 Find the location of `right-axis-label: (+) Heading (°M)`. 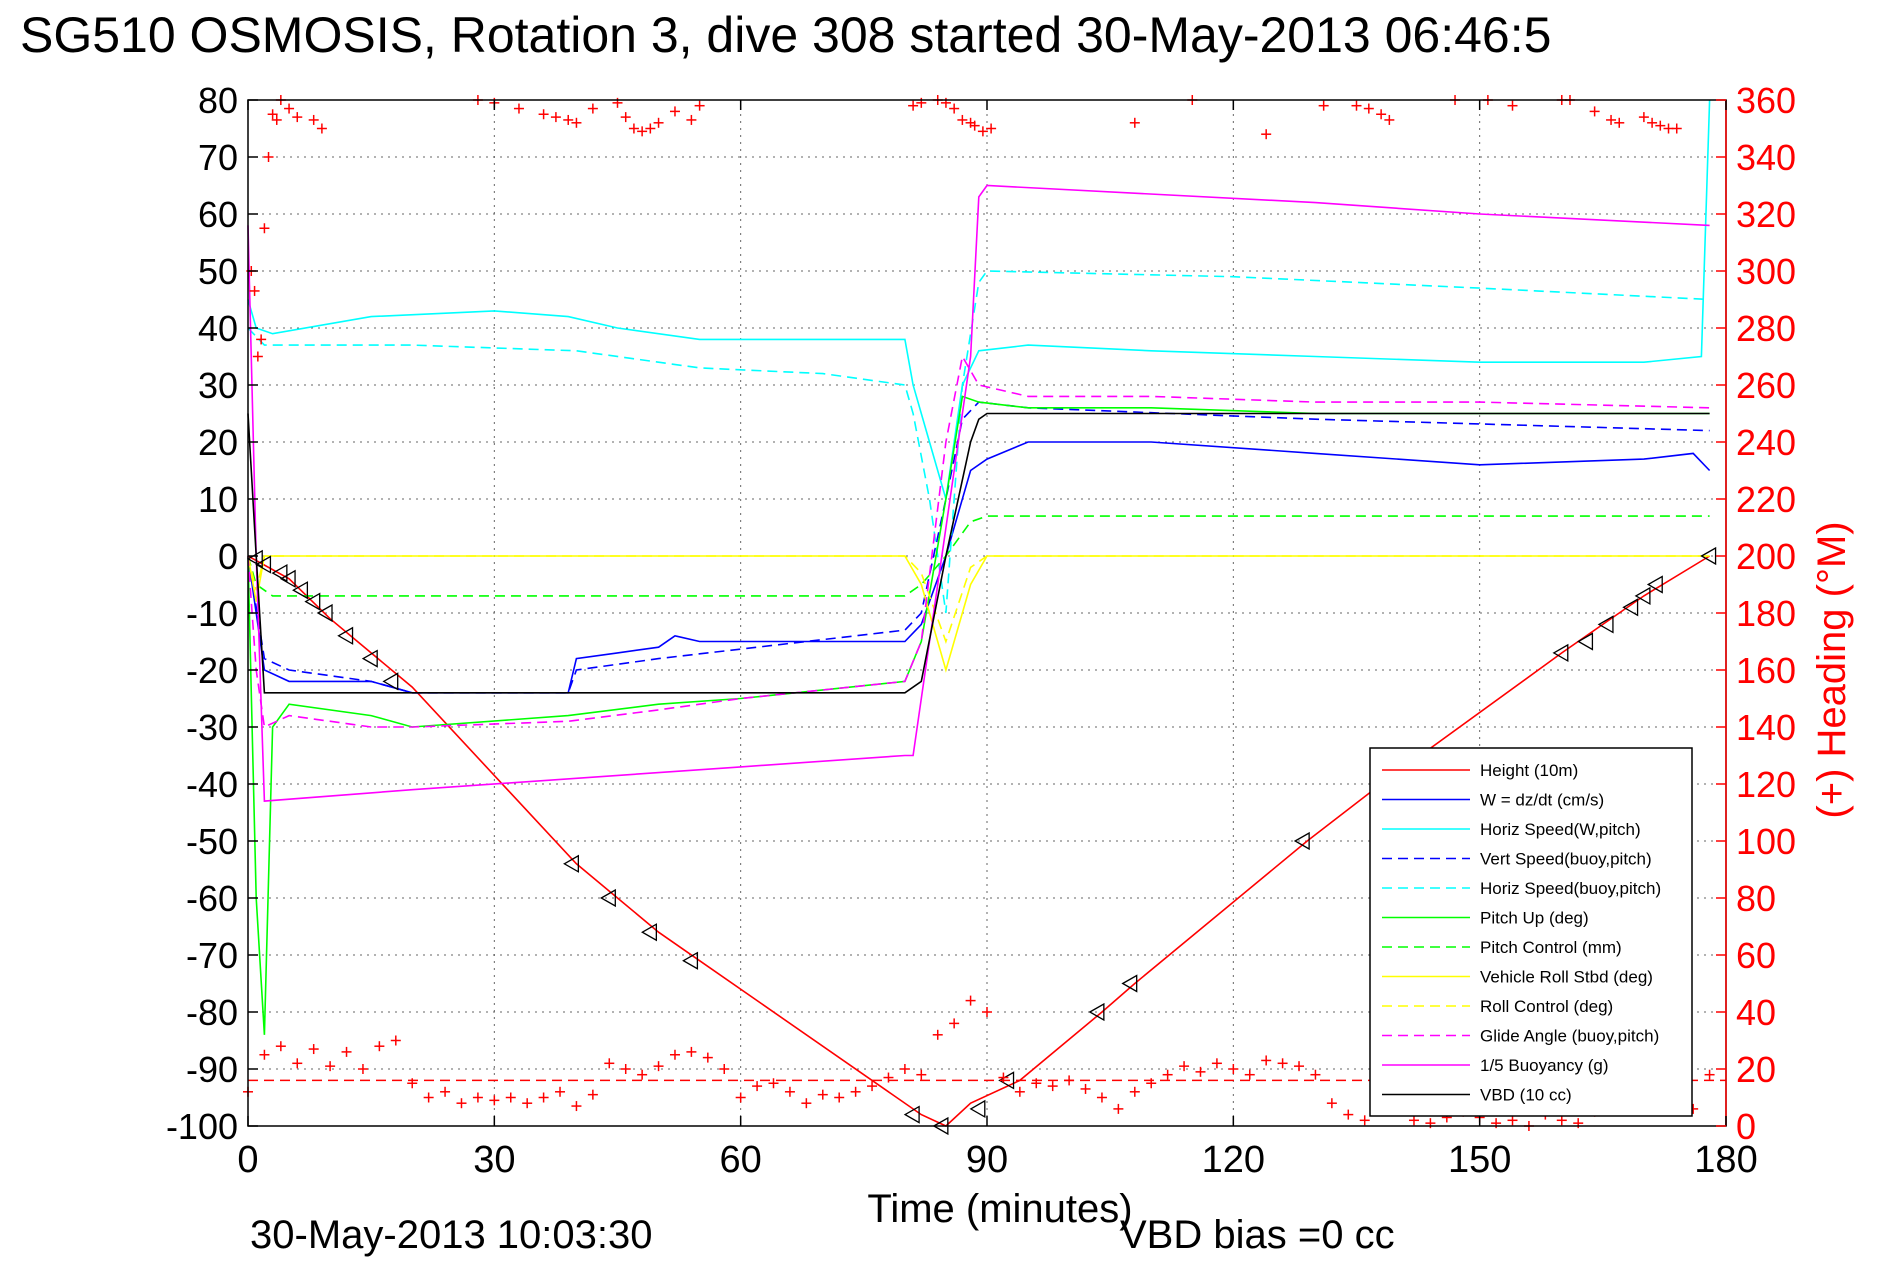

right-axis-label: (+) Heading (°M) is located at coordinates (1832, 669).